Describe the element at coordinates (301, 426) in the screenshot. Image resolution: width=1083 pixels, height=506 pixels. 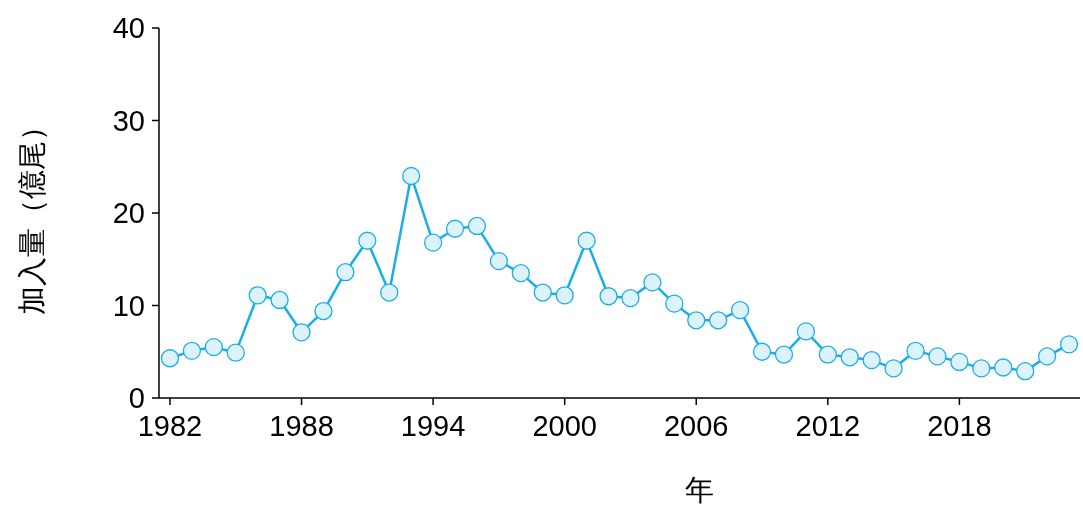
I see `x-tick-label: 1988` at that location.